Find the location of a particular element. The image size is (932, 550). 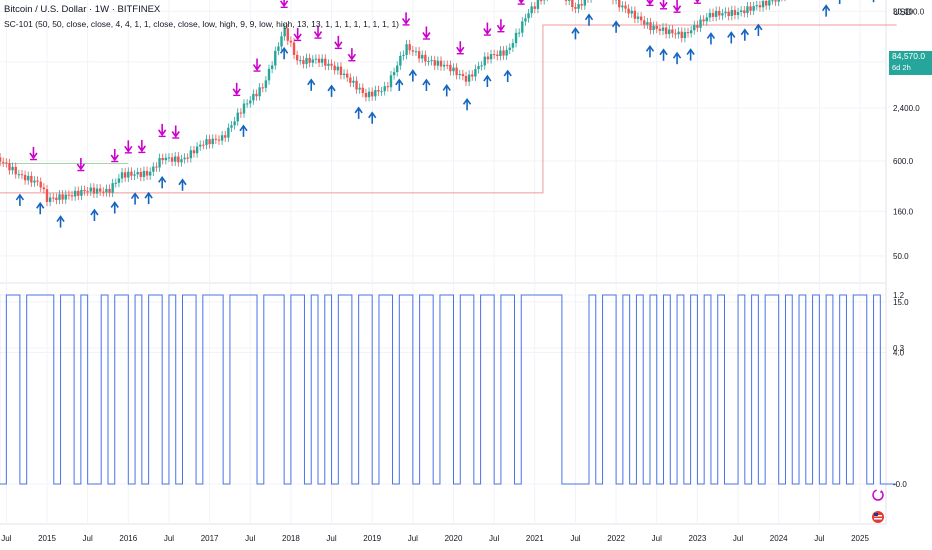

symbol-title: Bitcoin / U.S. Dollar · 1W · BITFINEX is located at coordinates (82, 9).